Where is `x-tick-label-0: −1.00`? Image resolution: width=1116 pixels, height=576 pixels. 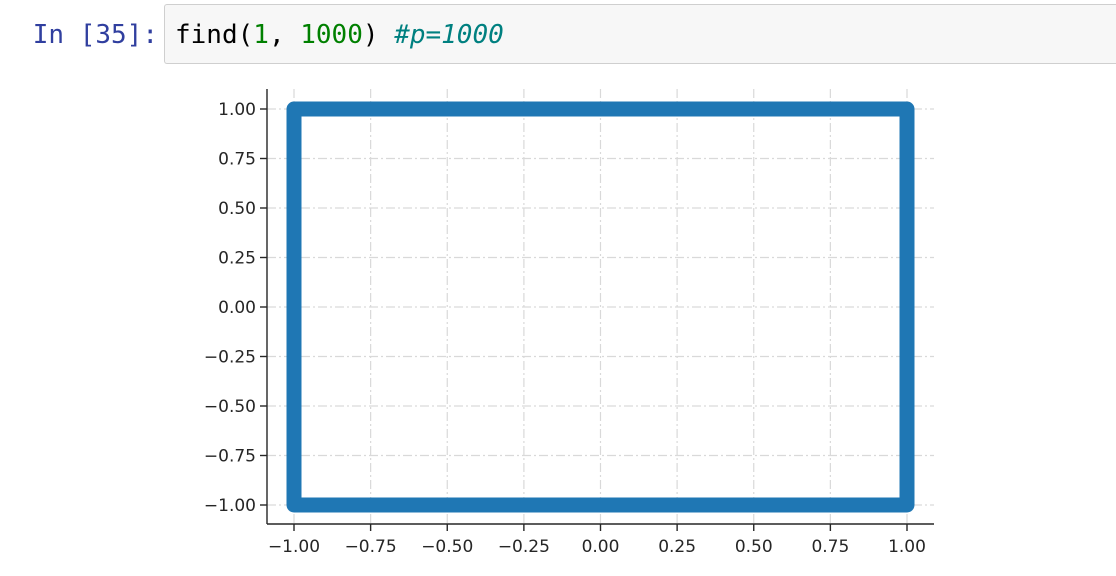 x-tick-label-0: −1.00 is located at coordinates (294, 547).